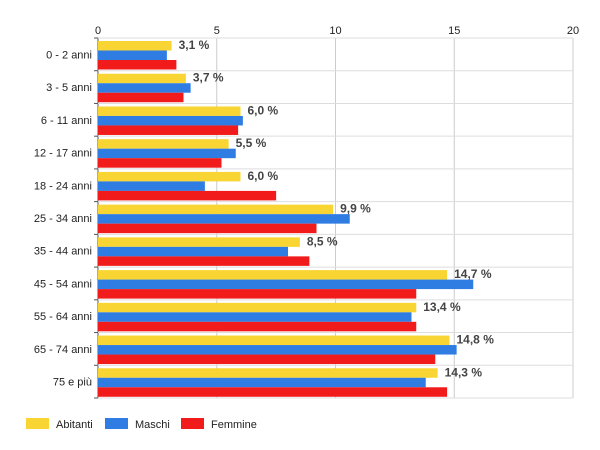 The image size is (600, 450). Describe the element at coordinates (464, 372) in the screenshot. I see `data-label: 14,3 %` at that location.